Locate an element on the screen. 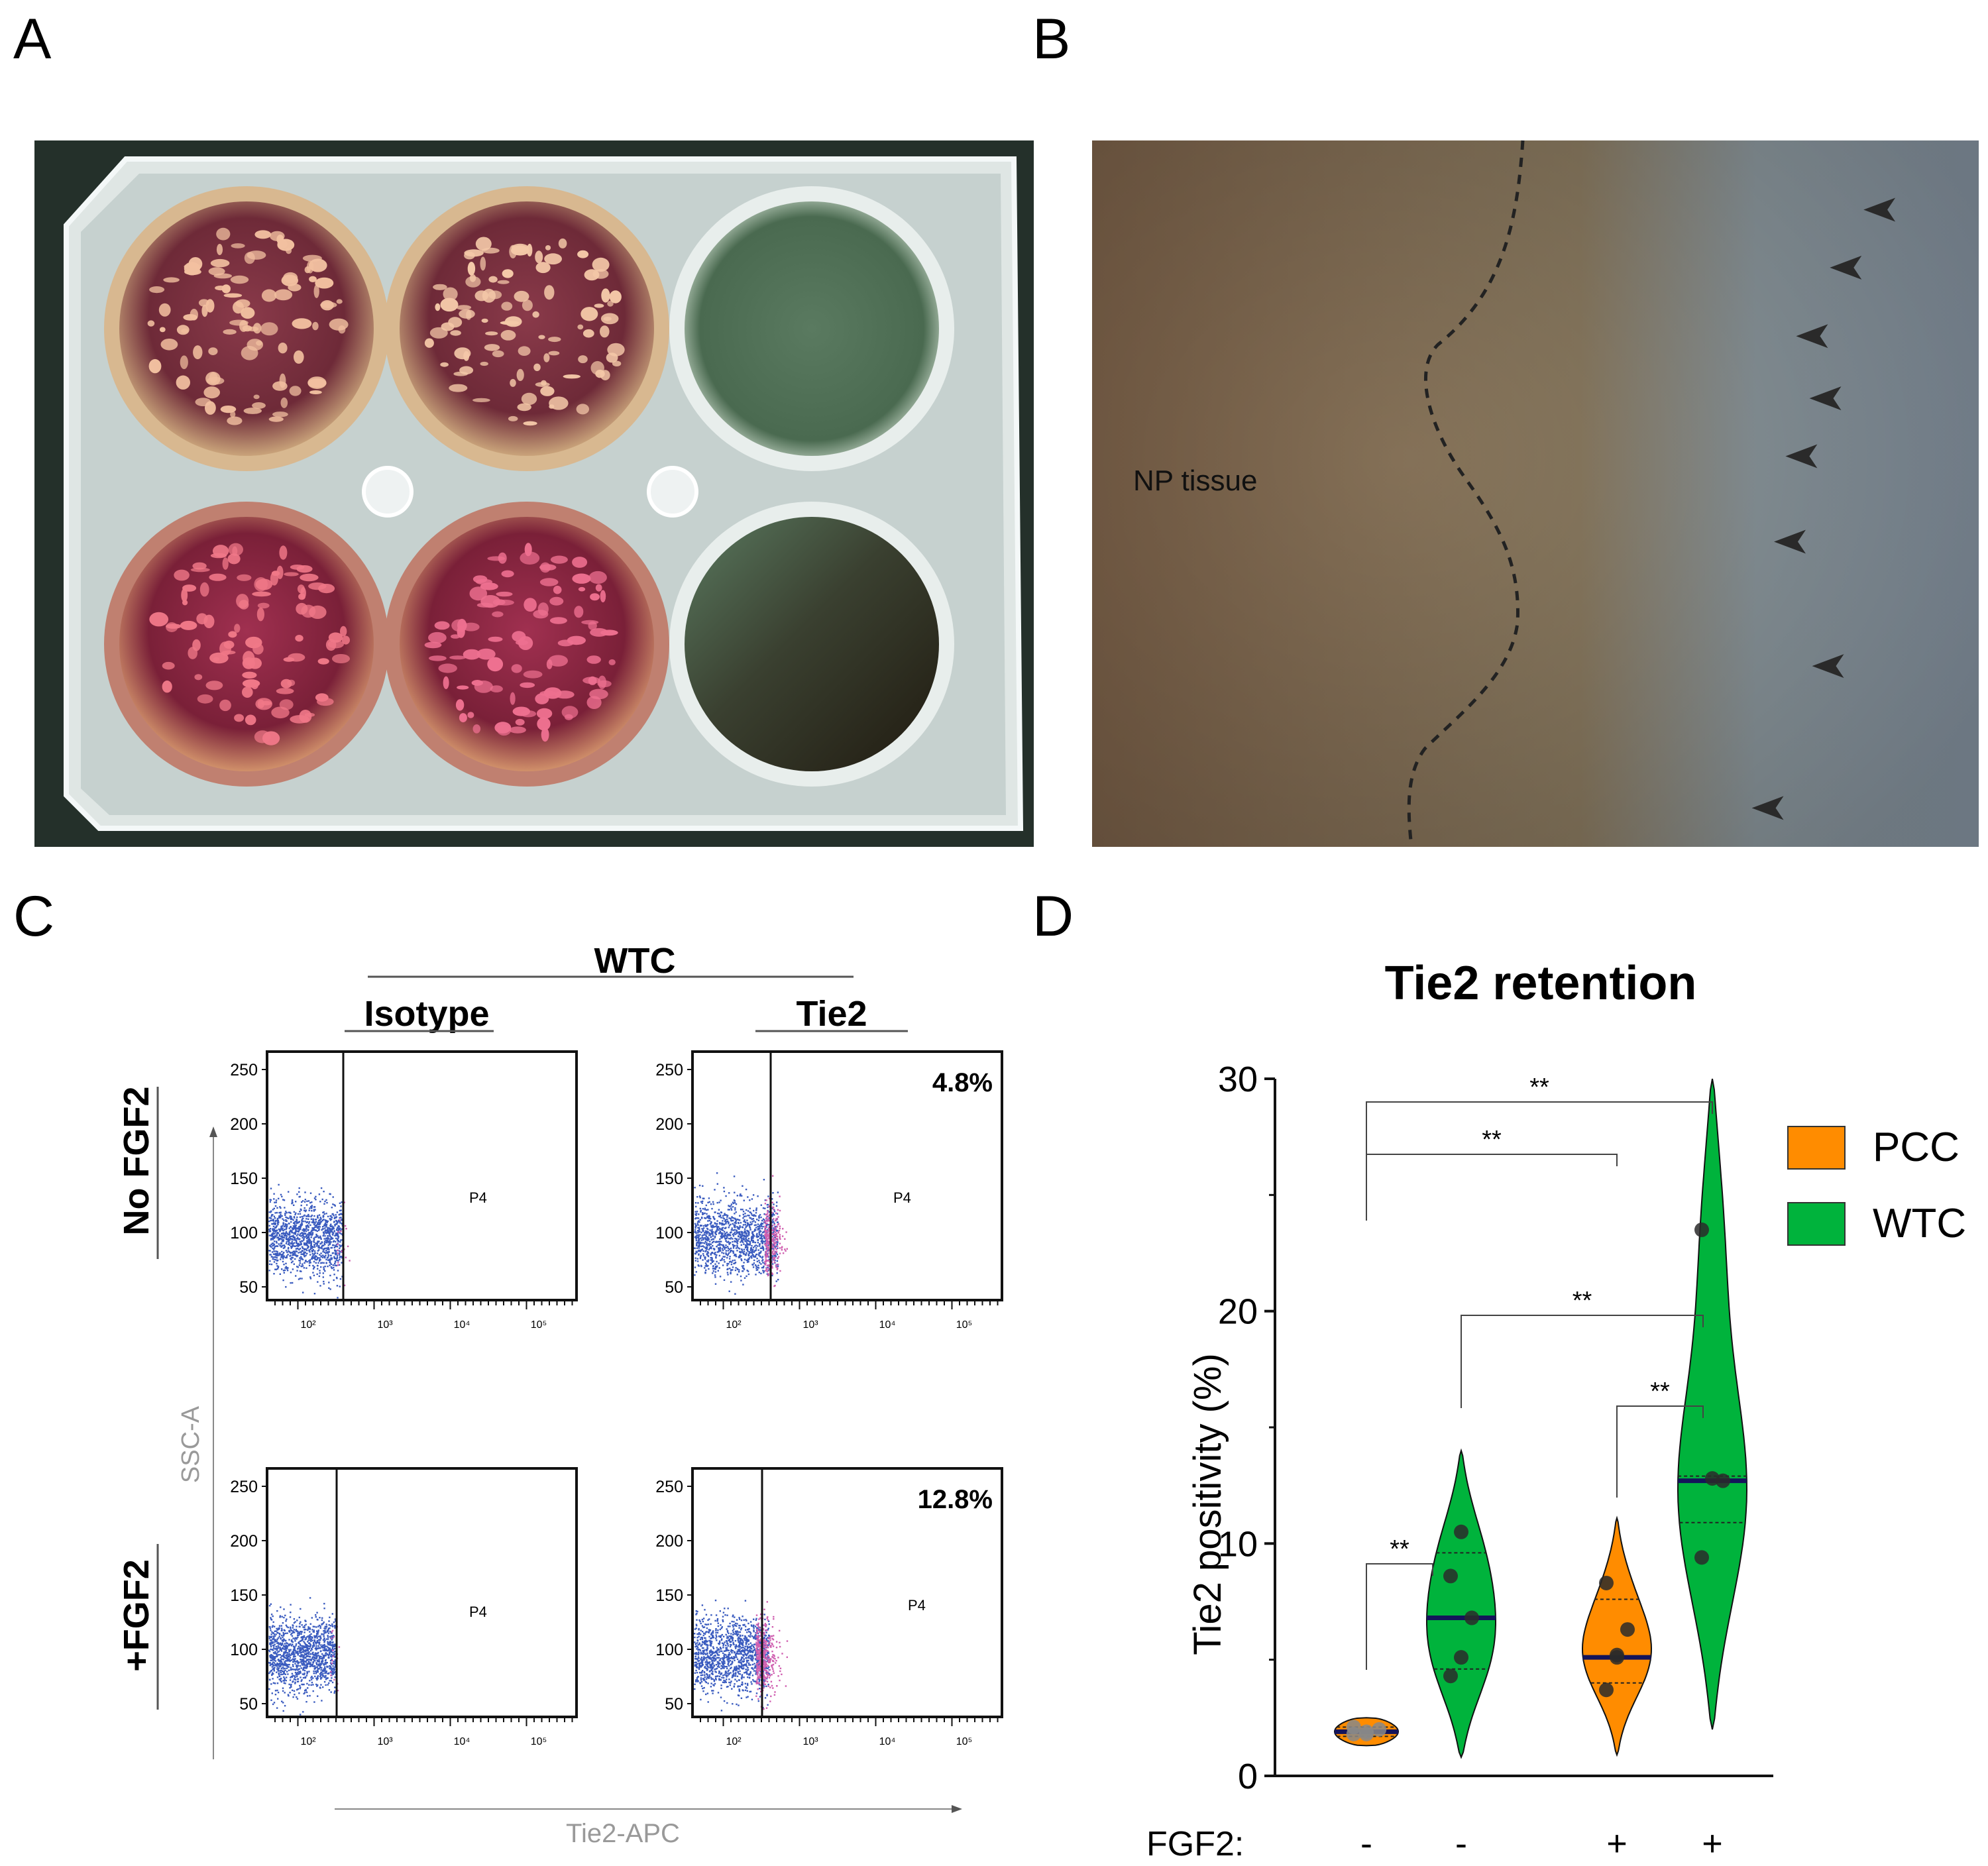  row-title-fgf2: +FGF2 is located at coordinates (136, 1615).